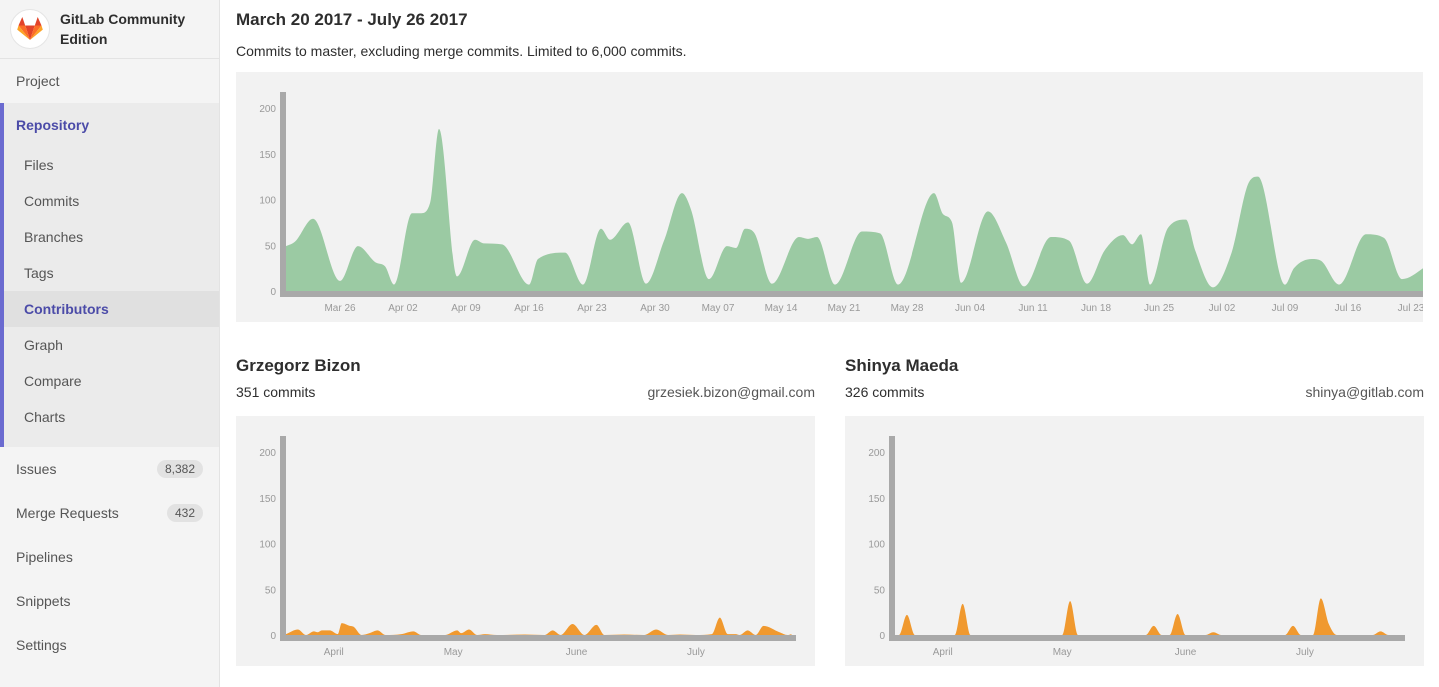 The image size is (1439, 687). What do you see at coordinates (1222, 308) in the screenshot?
I see `x-tick-label: Jul 02` at bounding box center [1222, 308].